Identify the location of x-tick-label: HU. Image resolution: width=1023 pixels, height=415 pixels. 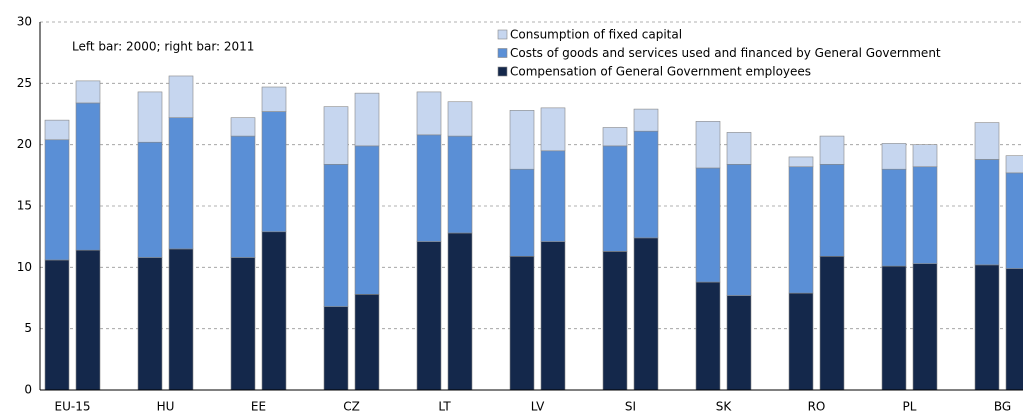
(166, 407).